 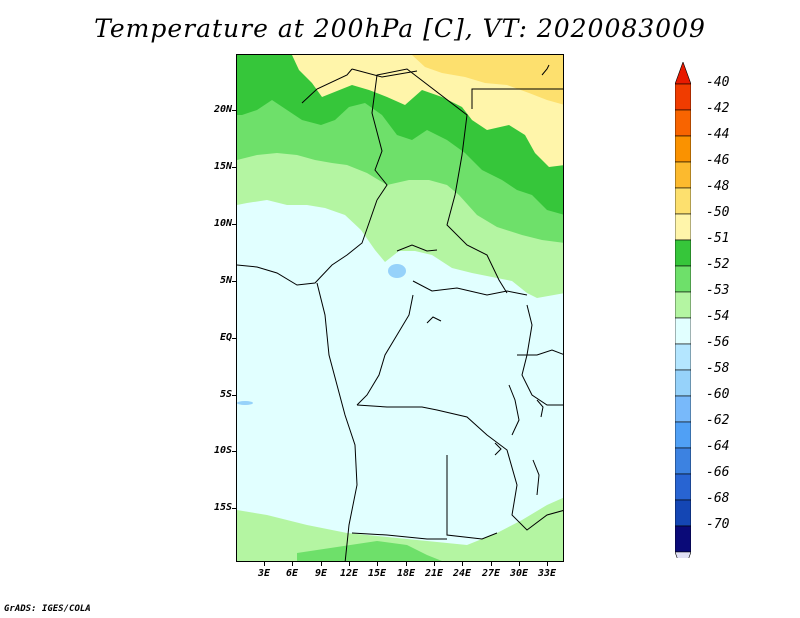 I want to click on lat-label: 10N, so click(x=222, y=223).